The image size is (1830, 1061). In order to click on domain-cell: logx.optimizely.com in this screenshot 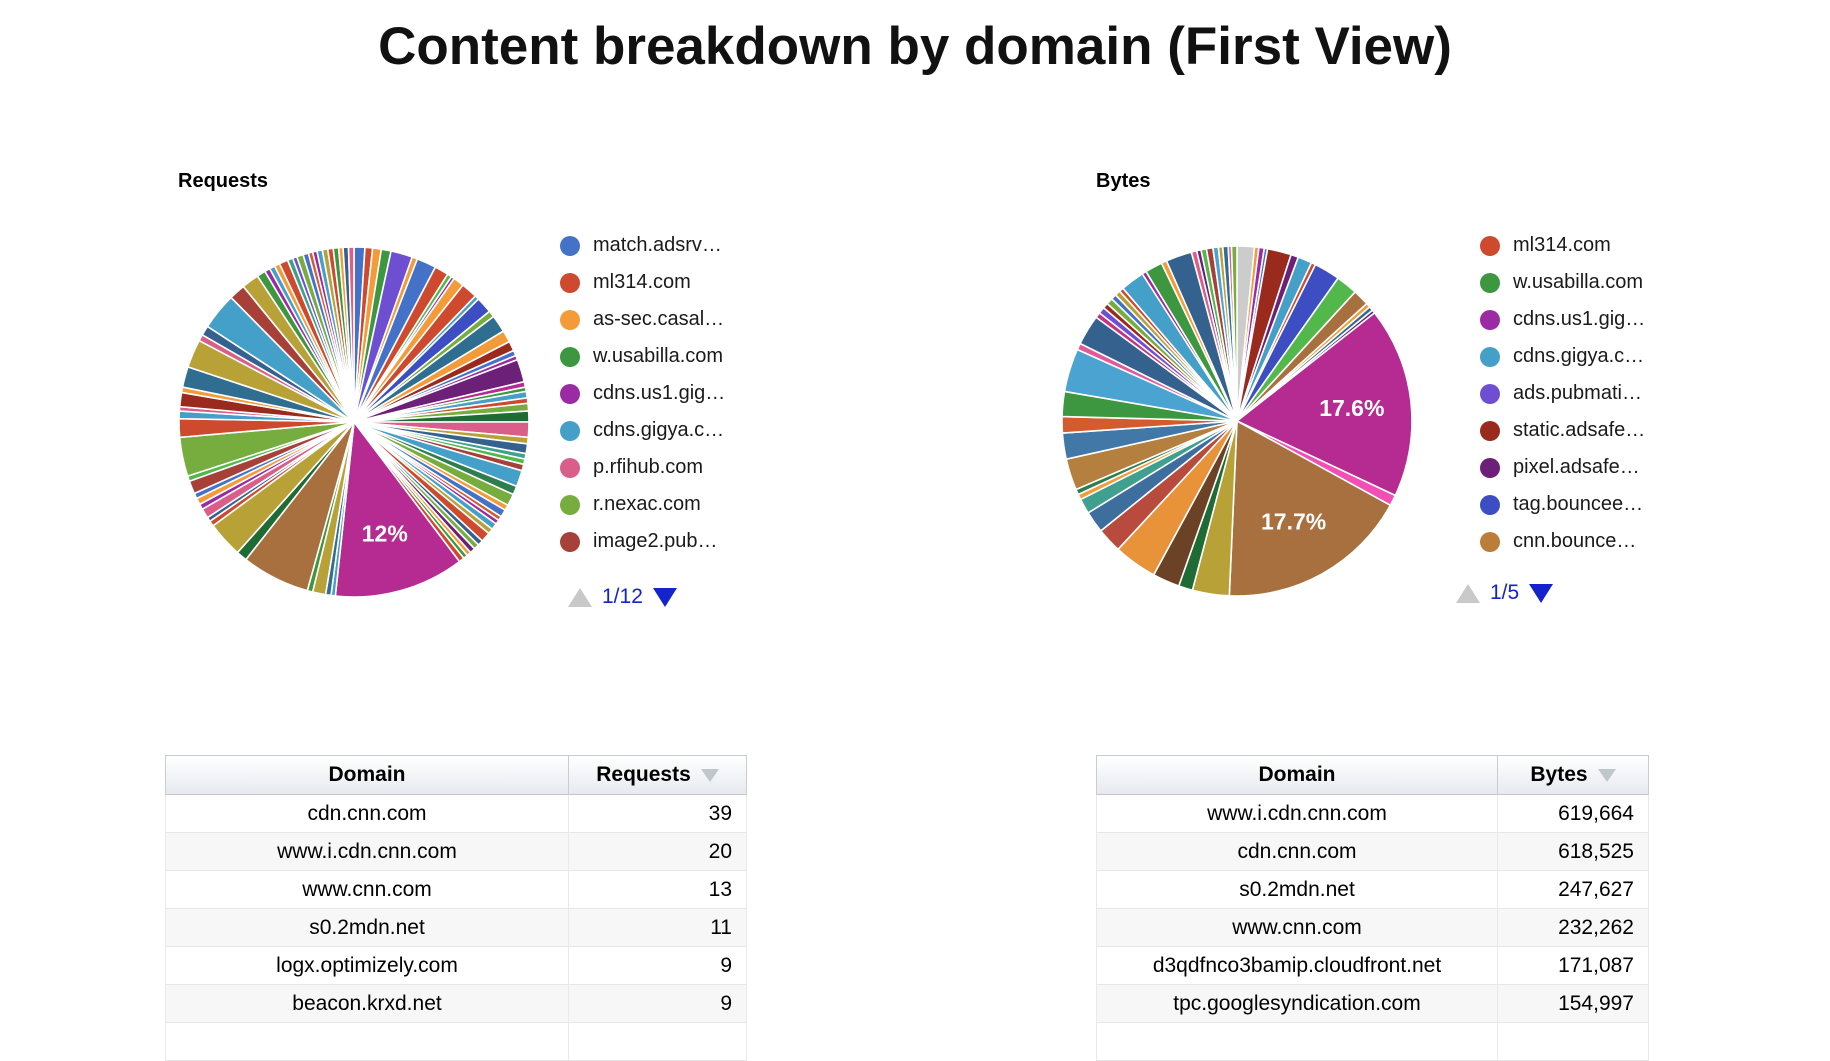, I will do `click(366, 966)`.